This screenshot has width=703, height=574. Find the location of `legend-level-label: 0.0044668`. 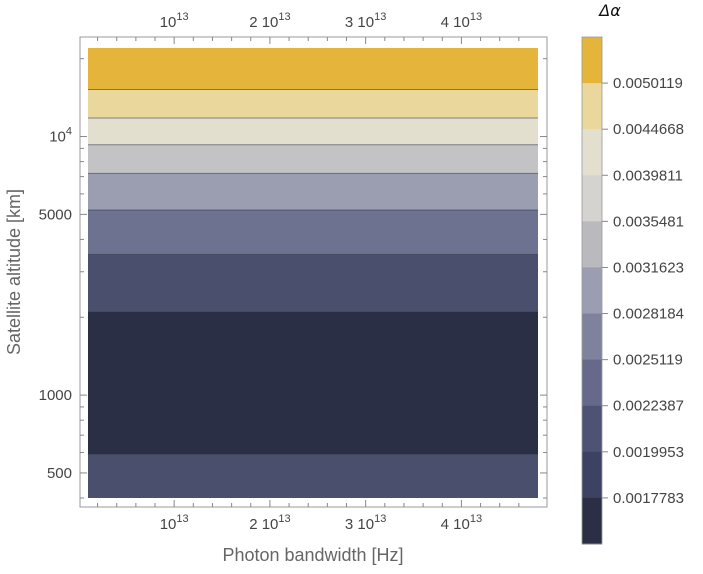

legend-level-label: 0.0044668 is located at coordinates (648, 129).